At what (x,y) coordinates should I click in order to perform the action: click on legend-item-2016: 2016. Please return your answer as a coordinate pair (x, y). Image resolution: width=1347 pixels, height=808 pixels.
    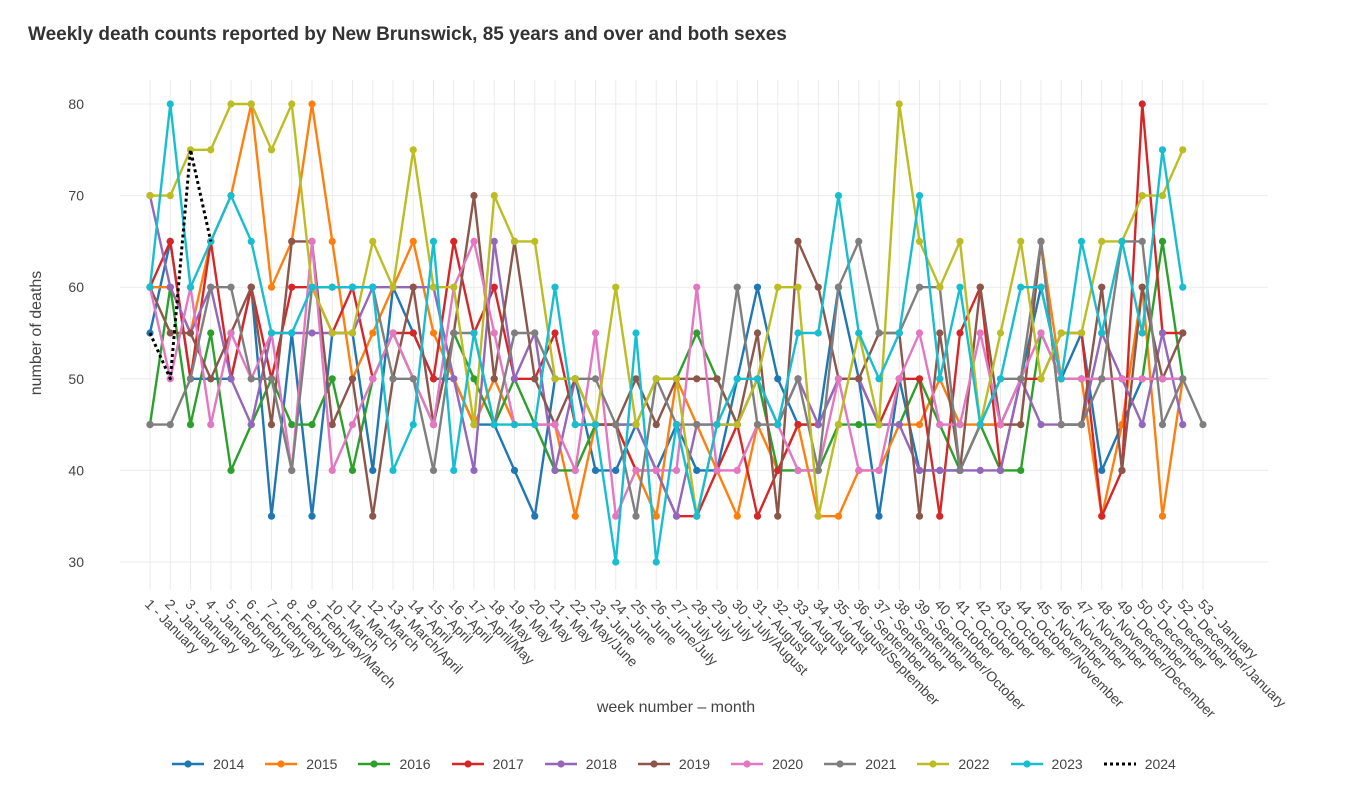
    Looking at the image, I should click on (394, 764).